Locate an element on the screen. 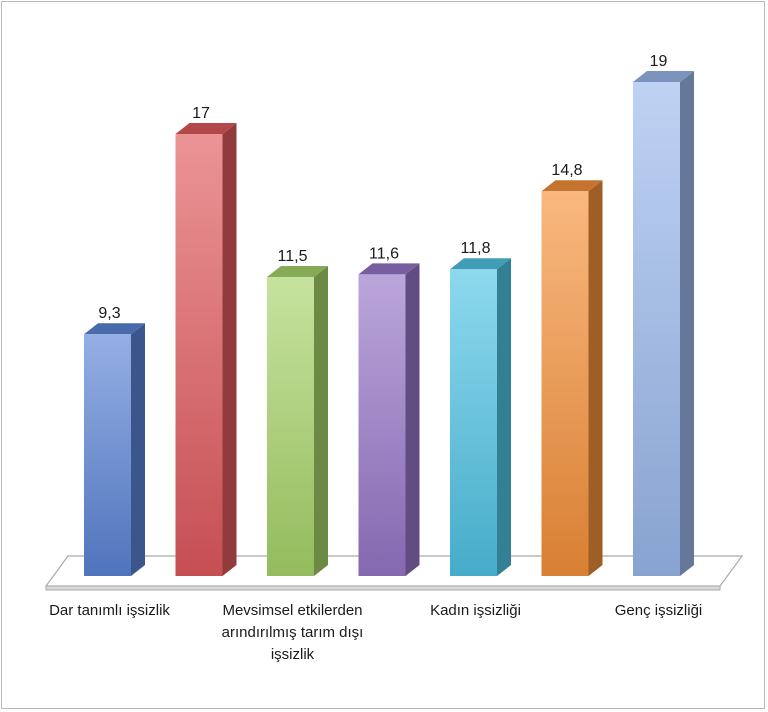  category-label: Dar tanımlı işsizlik is located at coordinates (109, 610).